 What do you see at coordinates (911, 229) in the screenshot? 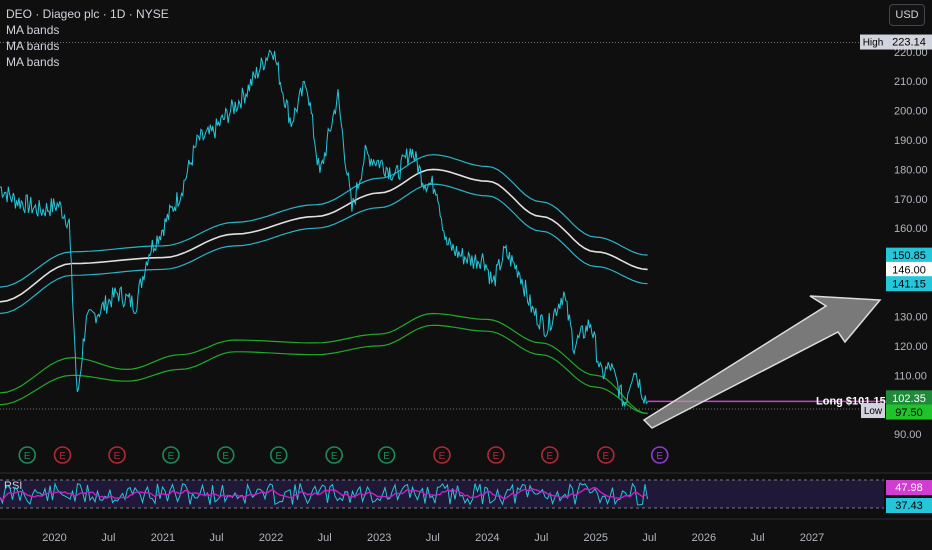
I see `y-tick-label: 160.00` at bounding box center [911, 229].